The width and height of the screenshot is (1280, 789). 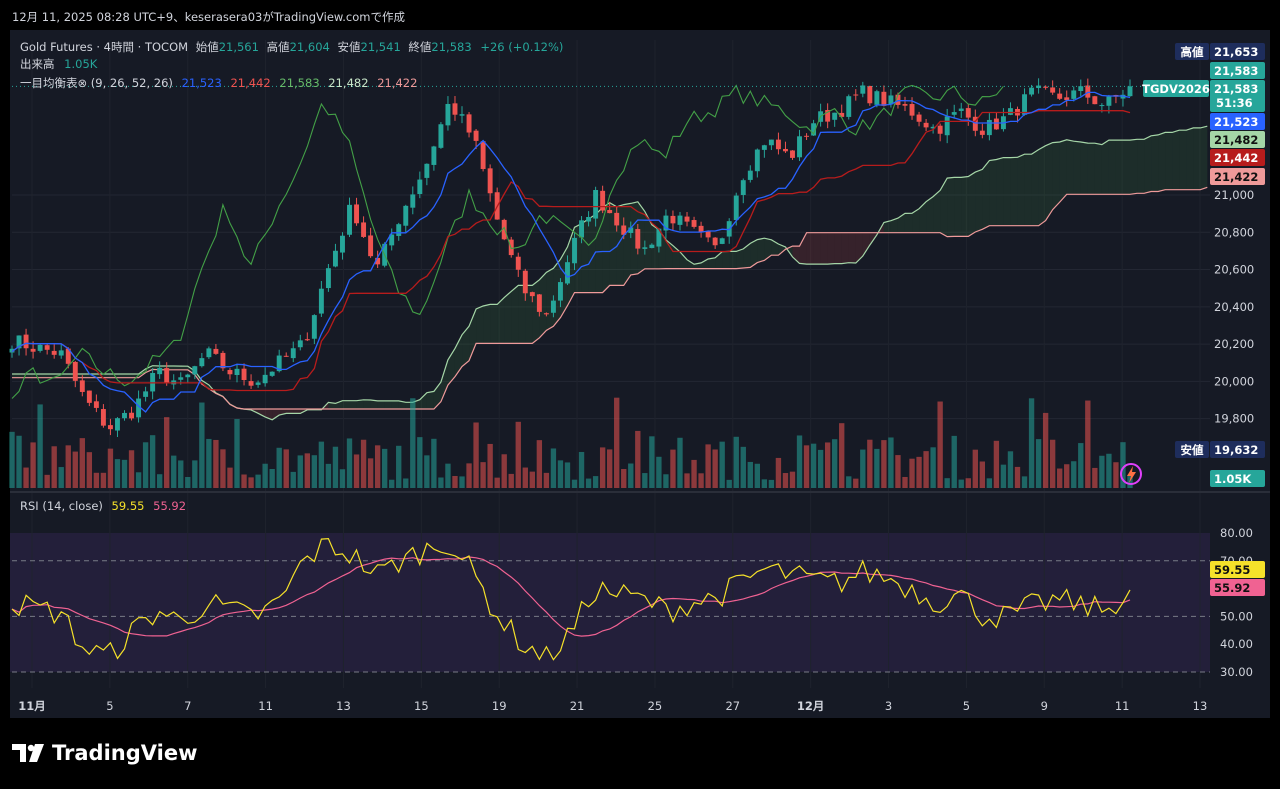 I want to click on time-tick-label: 9, so click(x=1044, y=706).